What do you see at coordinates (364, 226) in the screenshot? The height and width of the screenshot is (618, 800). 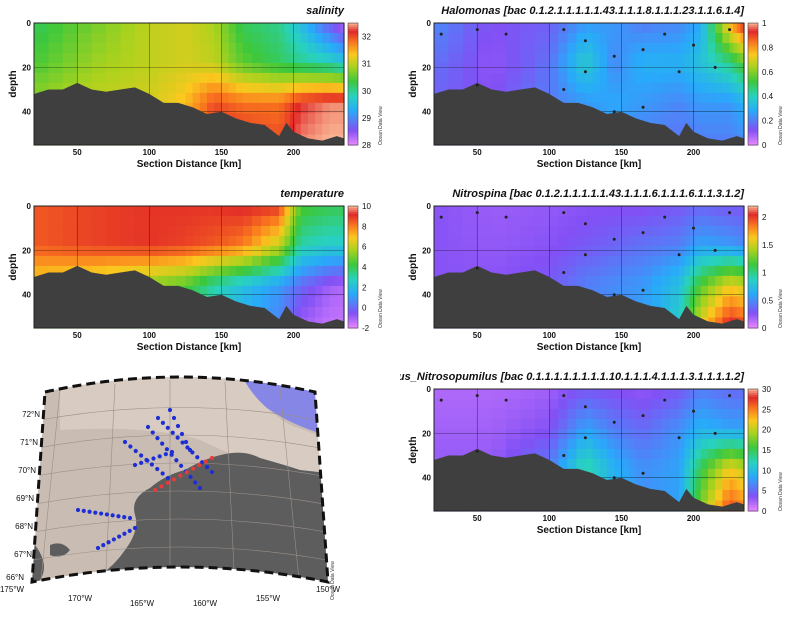 I see `colorbar-tick-label: 8` at bounding box center [364, 226].